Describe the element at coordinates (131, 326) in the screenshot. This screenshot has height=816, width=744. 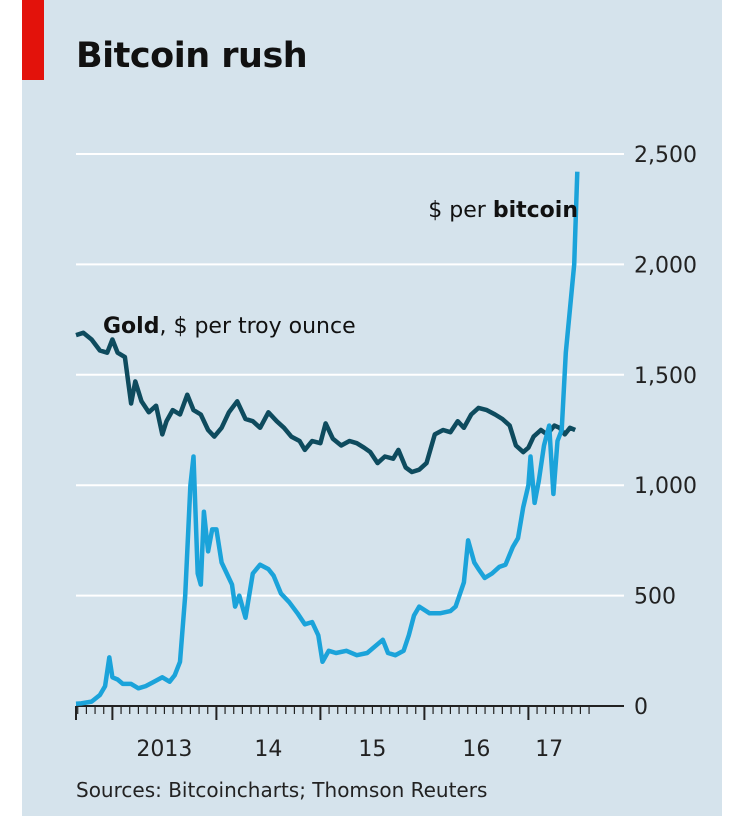
I see `gold-label-bold: Gold` at that location.